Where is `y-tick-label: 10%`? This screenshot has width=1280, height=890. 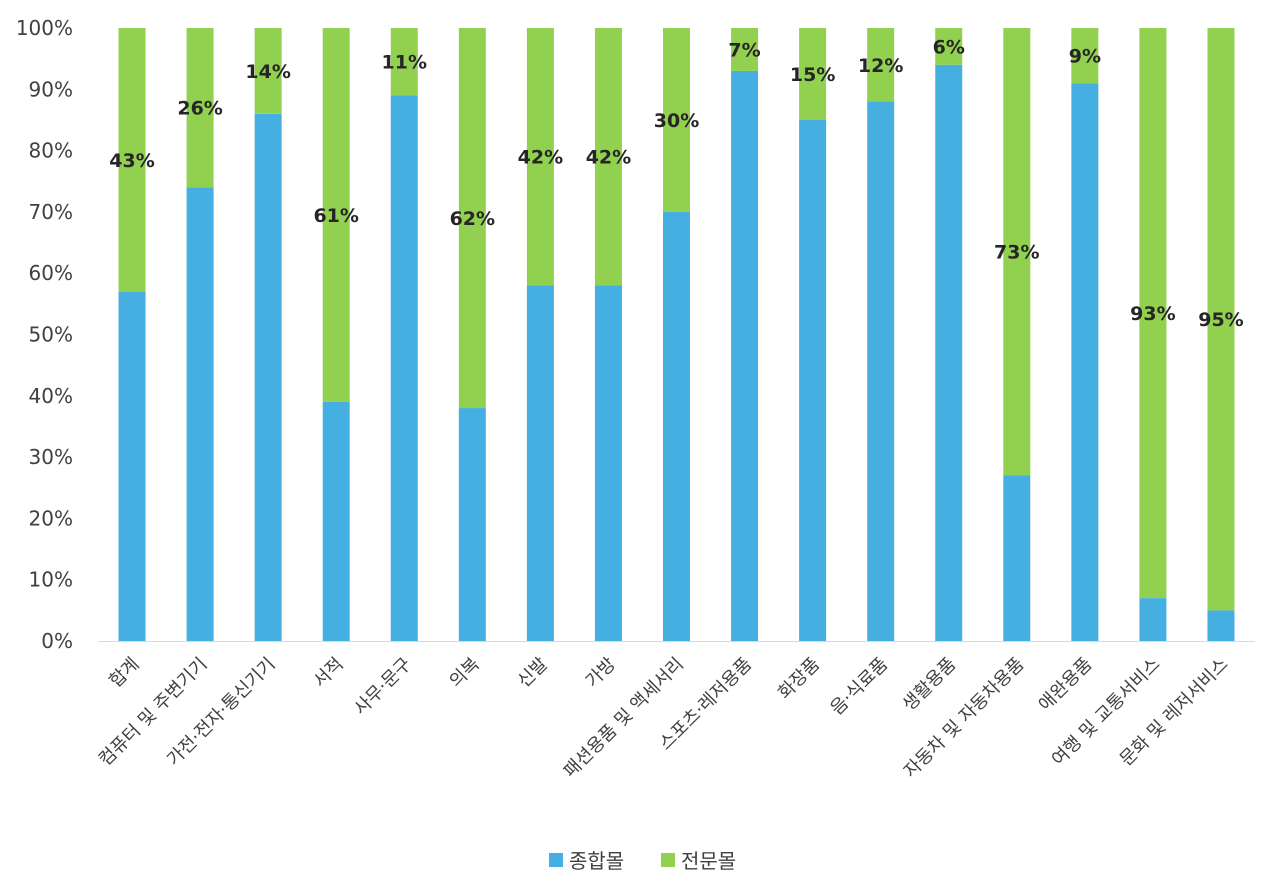
y-tick-label: 10% is located at coordinates (51, 580).